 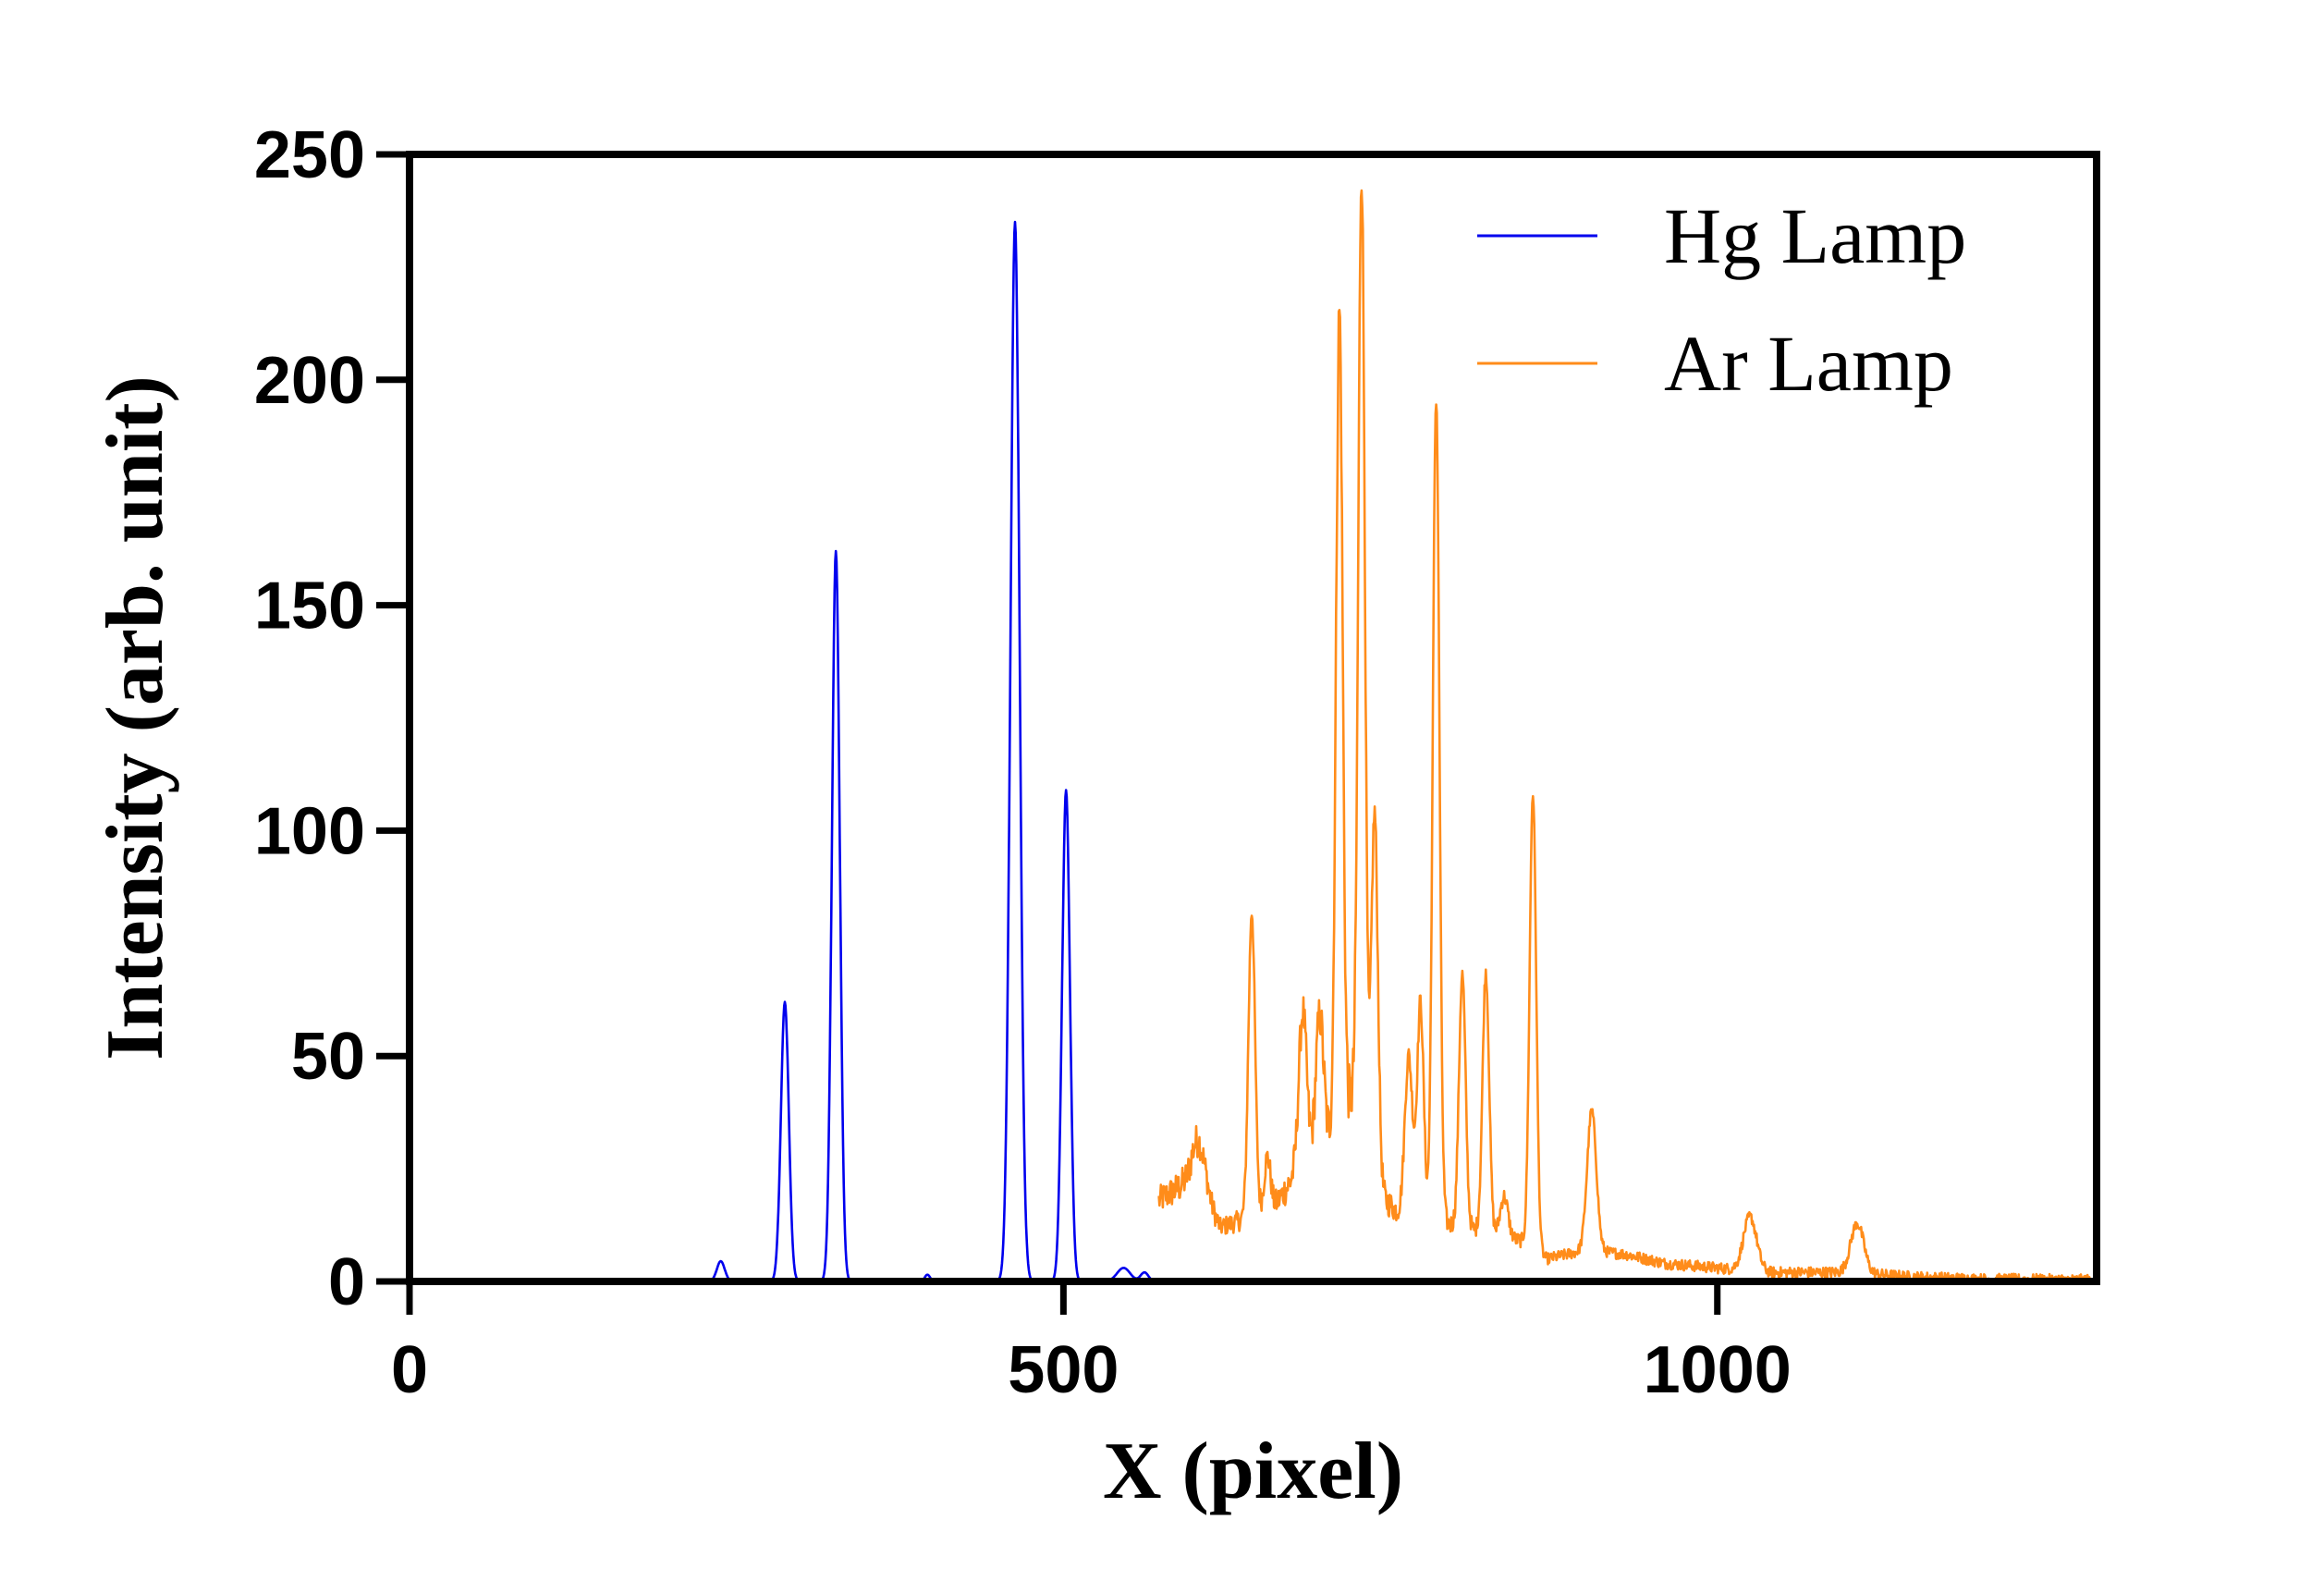 What do you see at coordinates (309, 381) in the screenshot?
I see `y-tick-label: 200` at bounding box center [309, 381].